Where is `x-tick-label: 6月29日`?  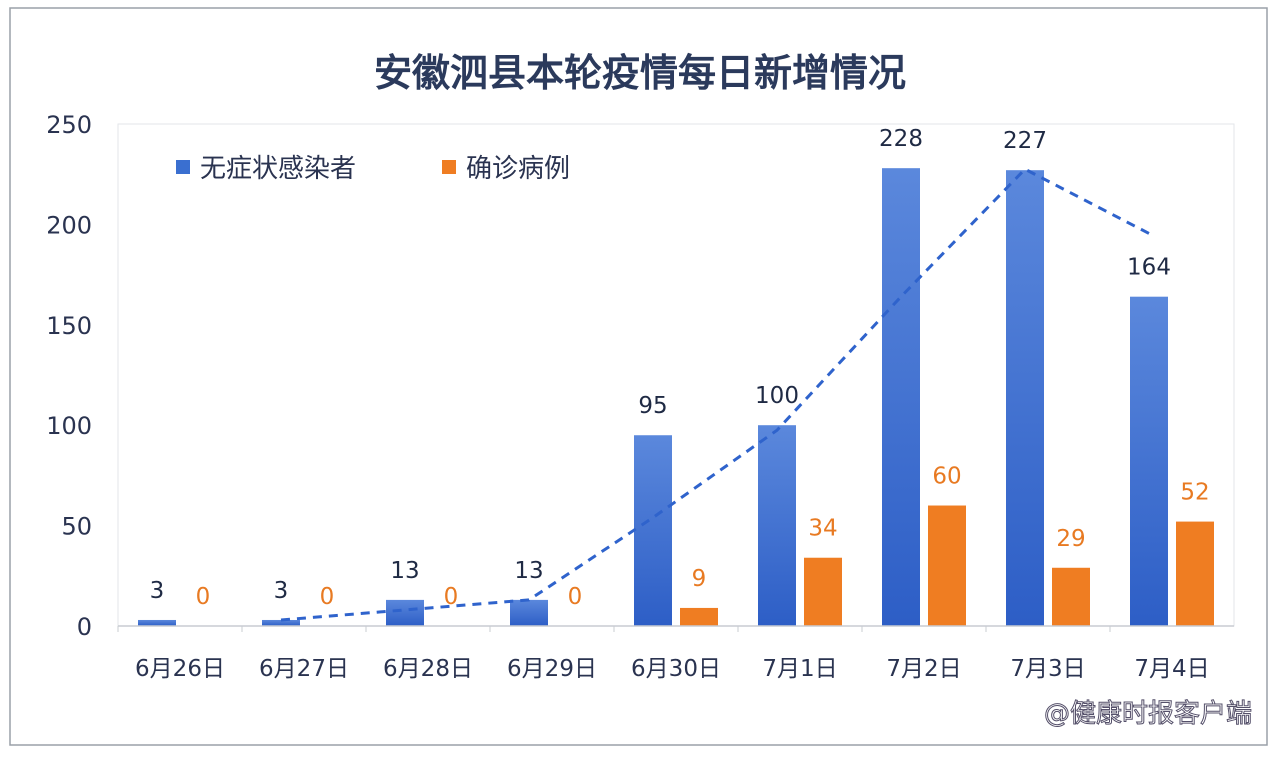
x-tick-label: 6月29日 is located at coordinates (552, 669).